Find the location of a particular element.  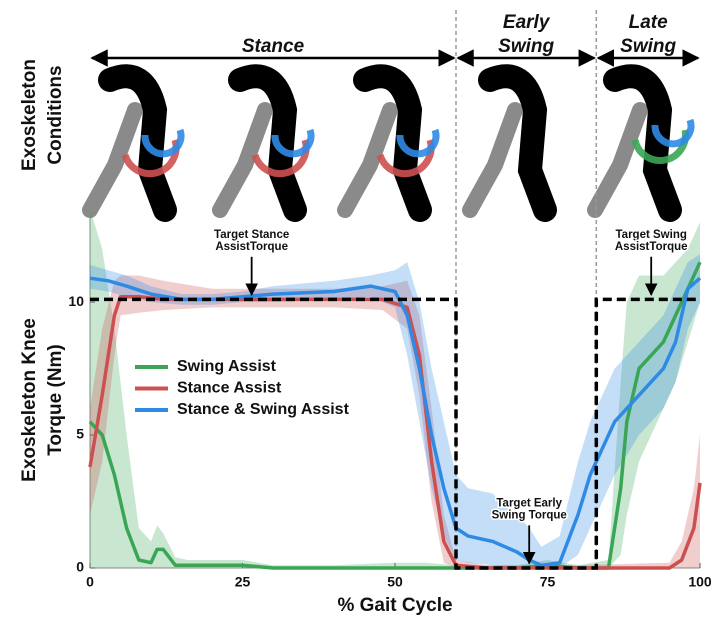

conditions-label: Conditions is located at coordinates (55, 114).